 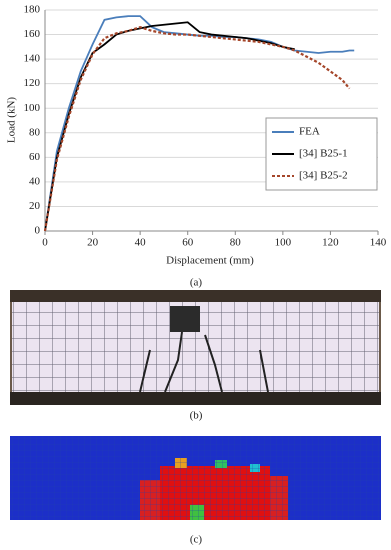 I want to click on y-tick-label: 0, so click(x=38, y=231).